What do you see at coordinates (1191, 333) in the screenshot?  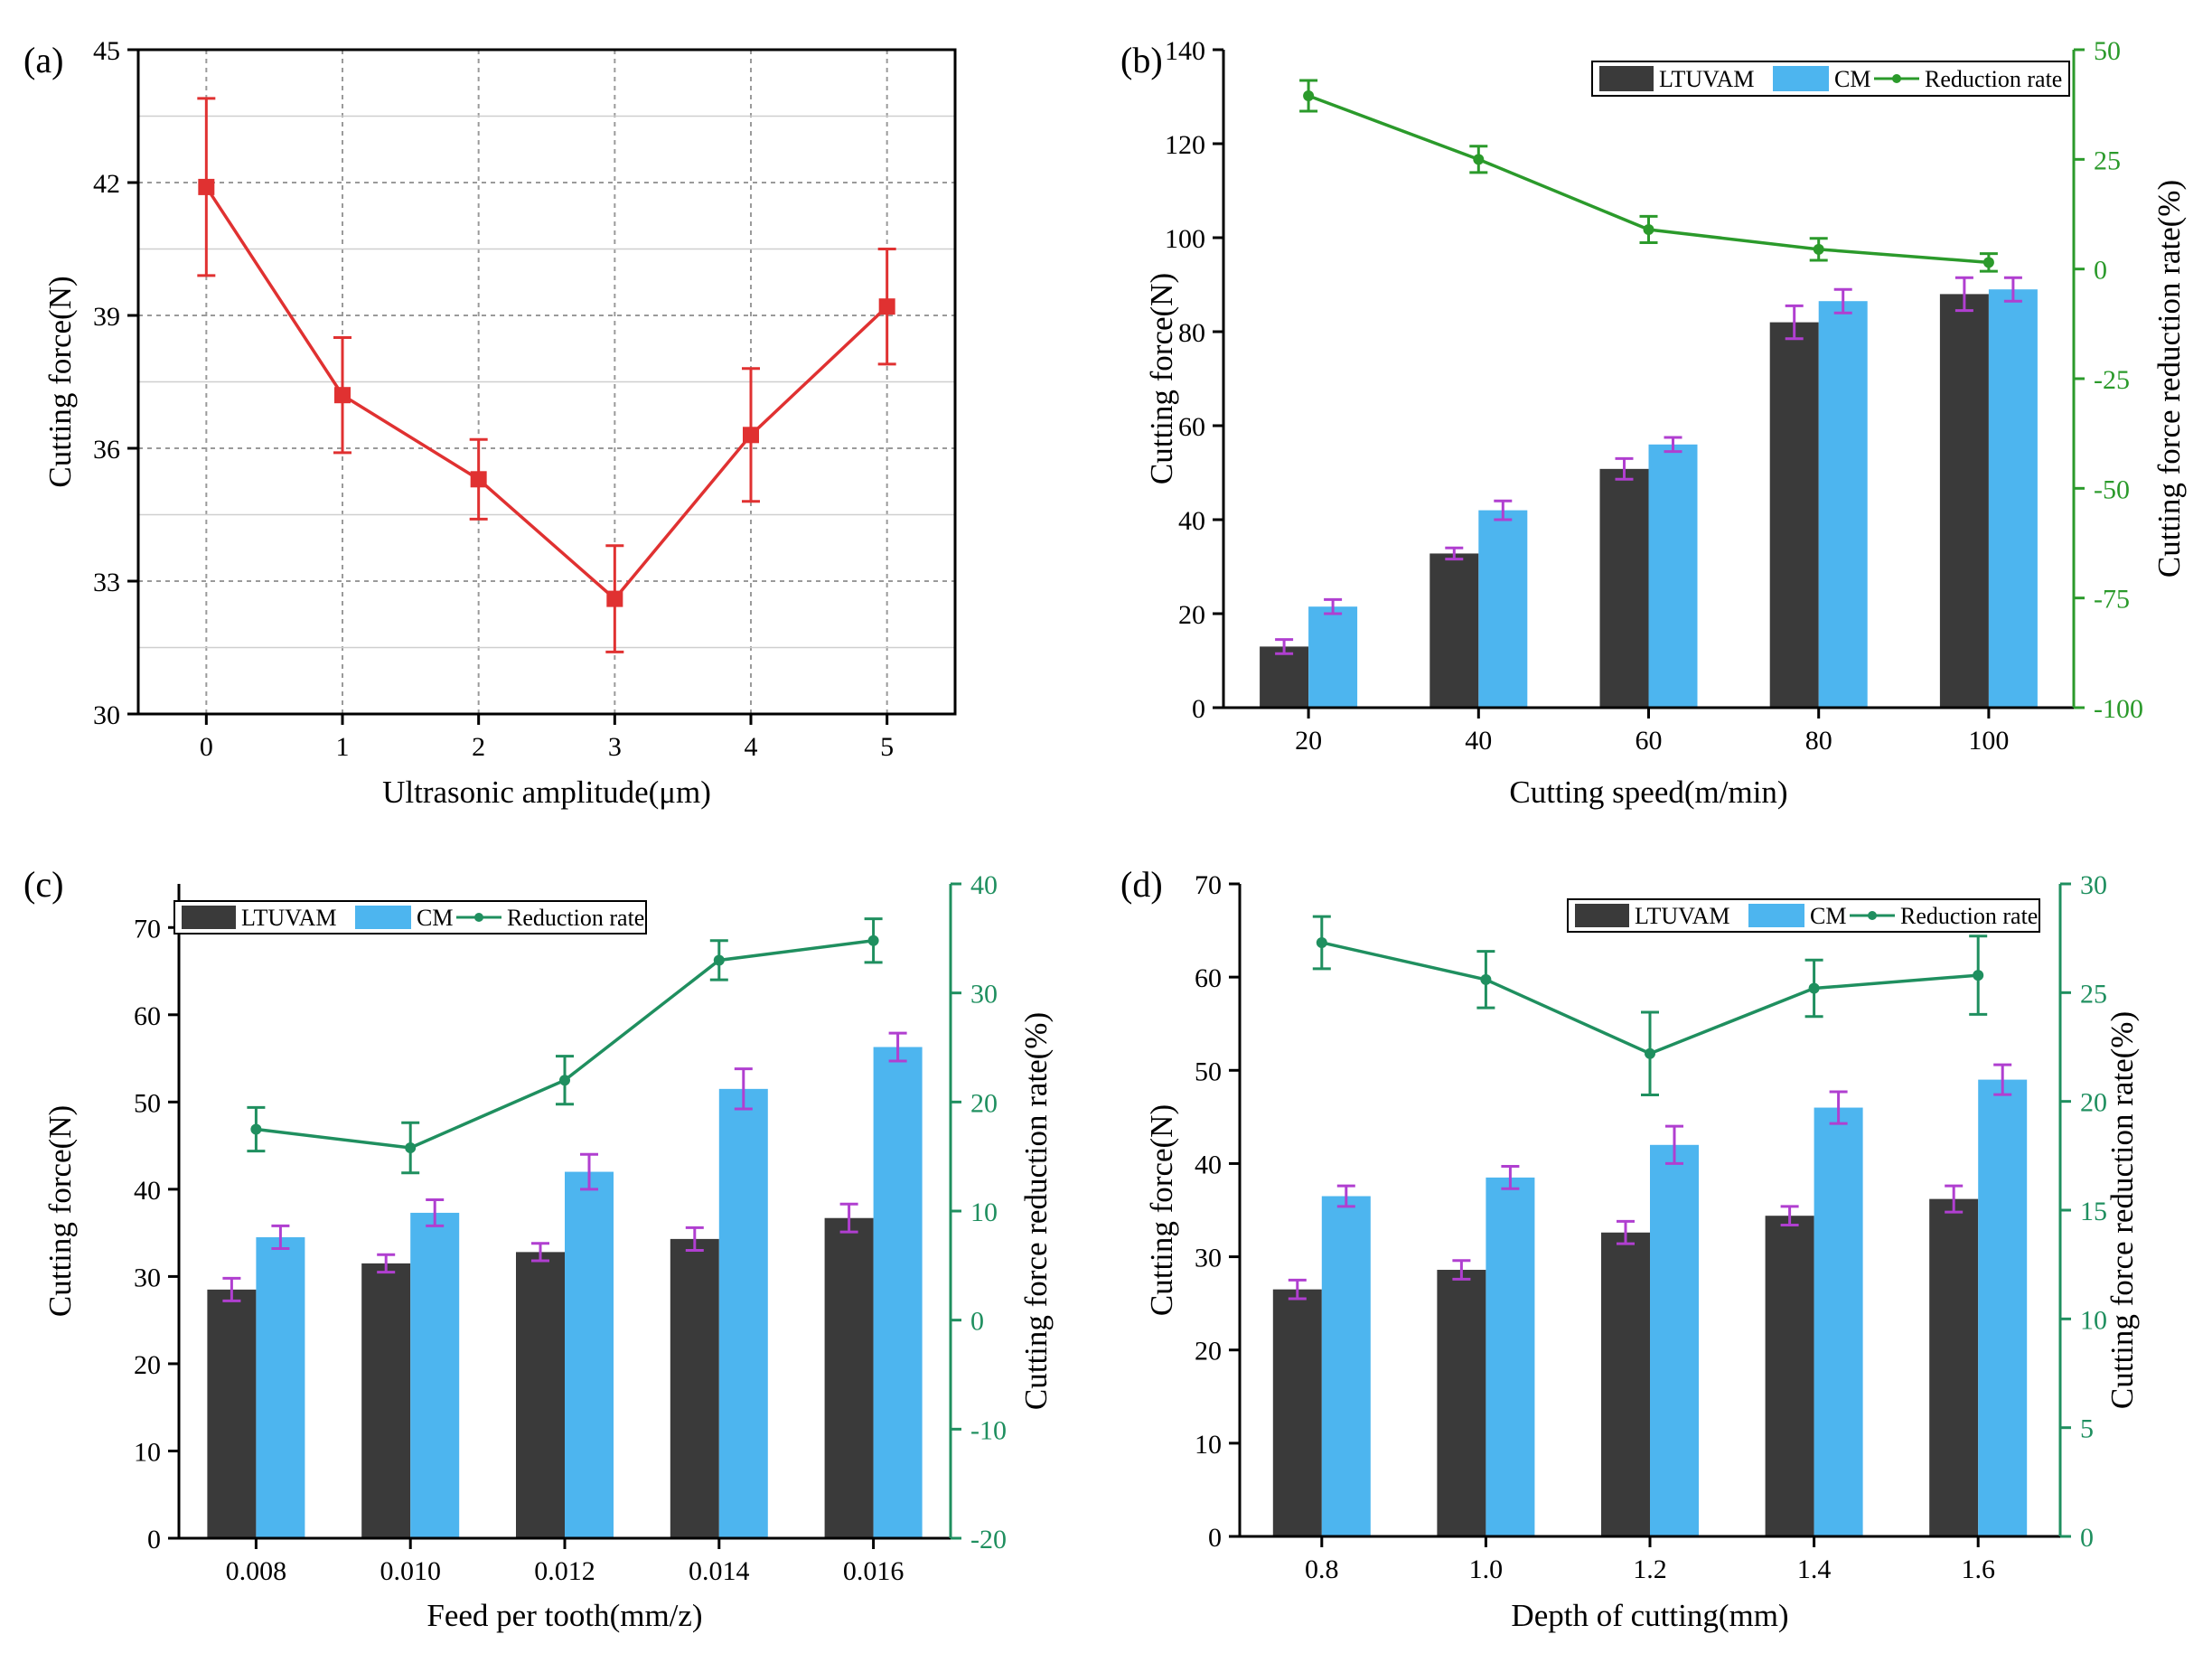 I see `y-tick-label: 80` at bounding box center [1191, 333].